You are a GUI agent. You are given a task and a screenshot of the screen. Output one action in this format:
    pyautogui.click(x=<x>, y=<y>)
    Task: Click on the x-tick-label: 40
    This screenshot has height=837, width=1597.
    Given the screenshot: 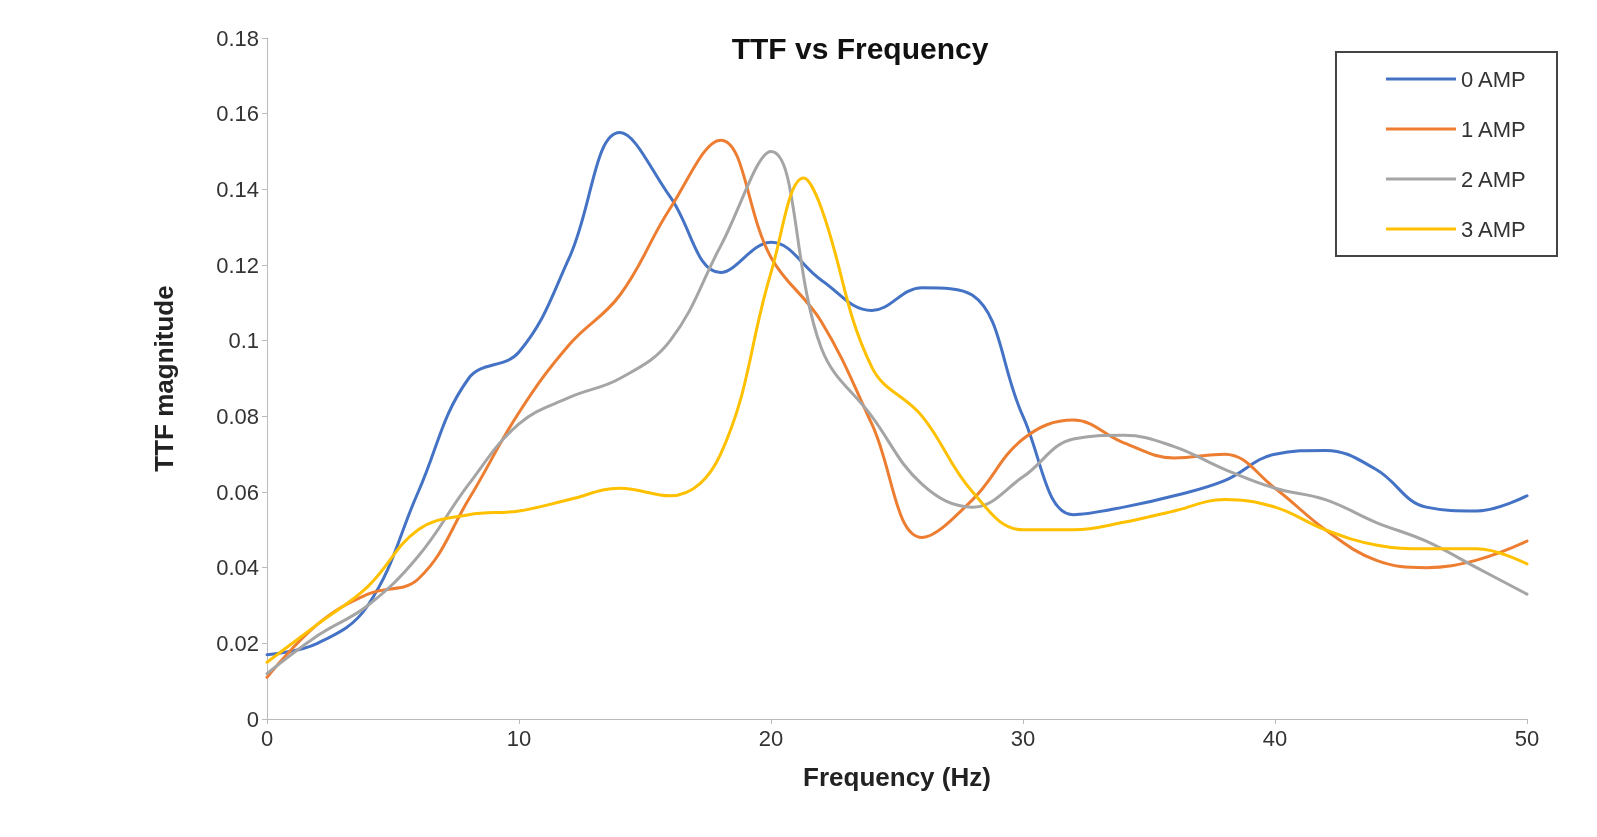 What is the action you would take?
    pyautogui.click(x=1275, y=738)
    